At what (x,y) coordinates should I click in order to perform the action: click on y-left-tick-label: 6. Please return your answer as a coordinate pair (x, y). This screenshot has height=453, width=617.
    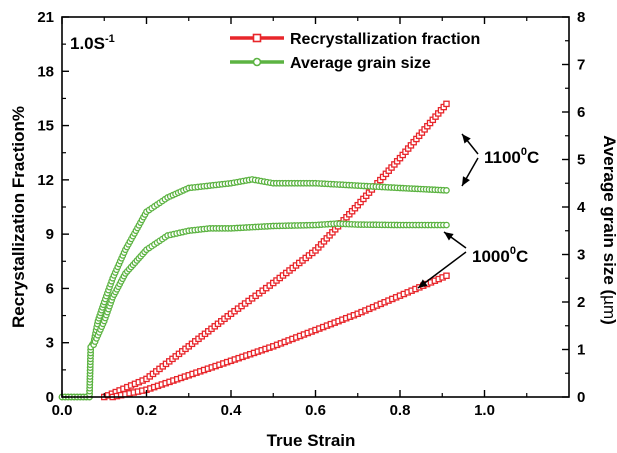
    Looking at the image, I should click on (50, 288).